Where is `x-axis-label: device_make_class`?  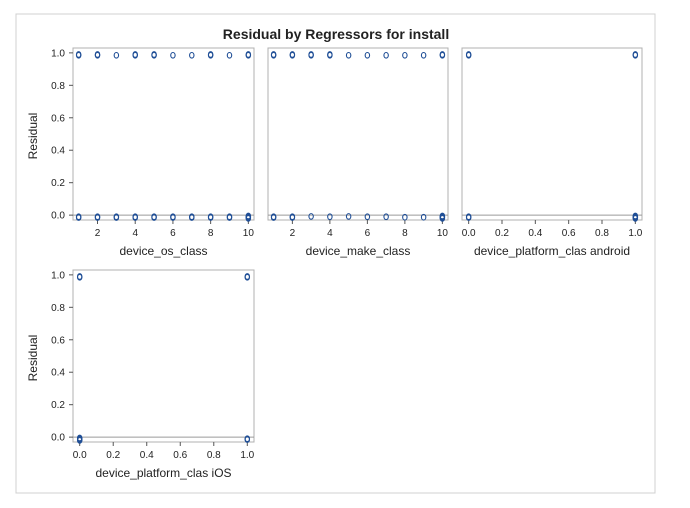 x-axis-label: device_make_class is located at coordinates (358, 251).